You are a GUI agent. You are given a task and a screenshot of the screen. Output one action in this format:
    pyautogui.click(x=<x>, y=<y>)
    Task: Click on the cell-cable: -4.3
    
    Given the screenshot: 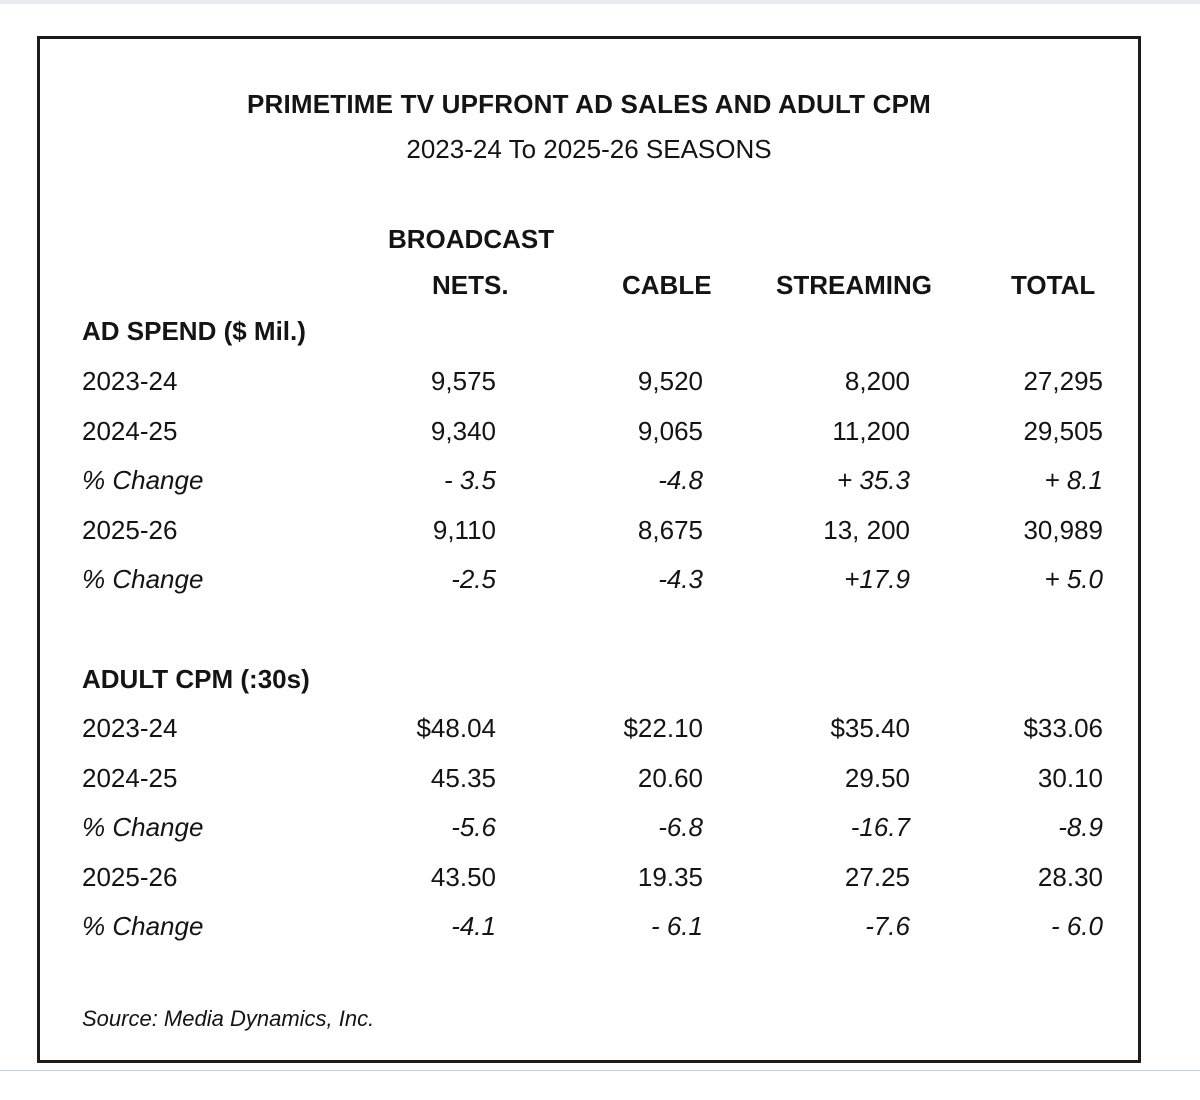 What is the action you would take?
    pyautogui.click(x=680, y=579)
    